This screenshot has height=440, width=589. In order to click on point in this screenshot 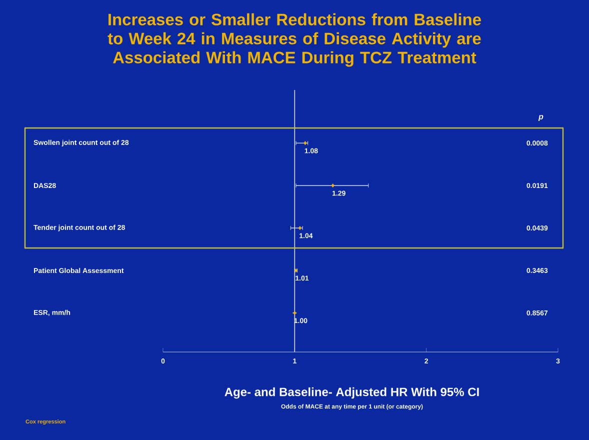, I will do `click(332, 186)`.